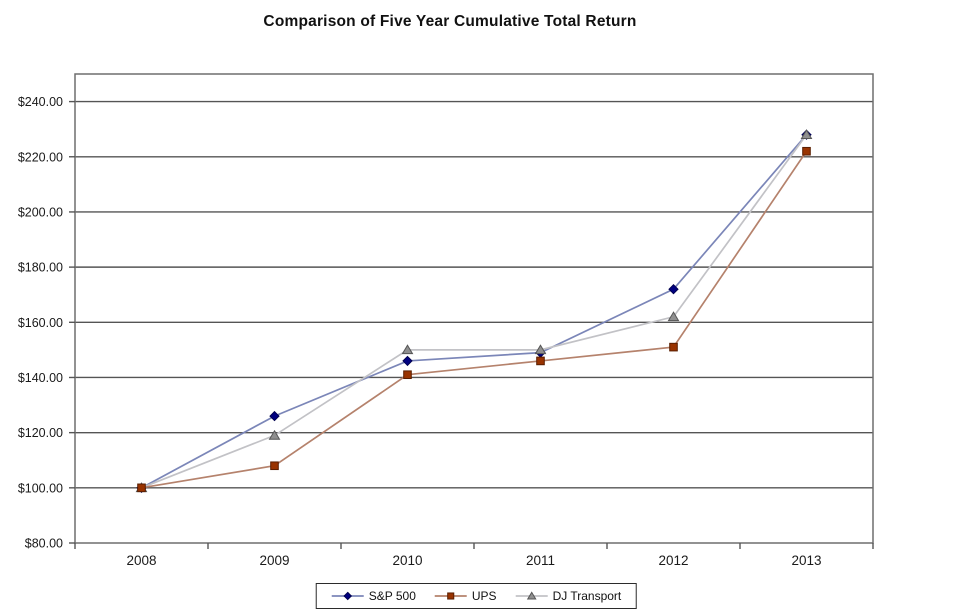 This screenshot has width=960, height=613. I want to click on x-axis-tick-label: 2010, so click(407, 560).